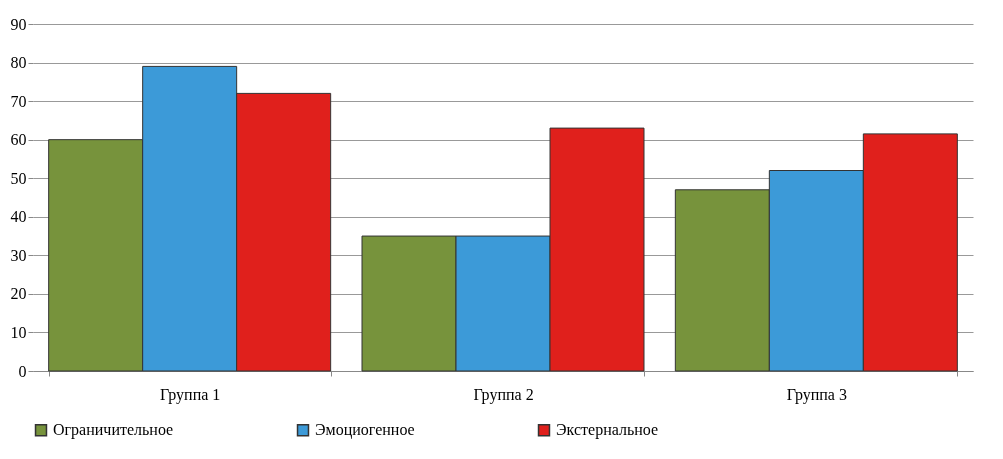 The height and width of the screenshot is (459, 1003). What do you see at coordinates (18, 24) in the screenshot?
I see `y-tick-label: 90` at bounding box center [18, 24].